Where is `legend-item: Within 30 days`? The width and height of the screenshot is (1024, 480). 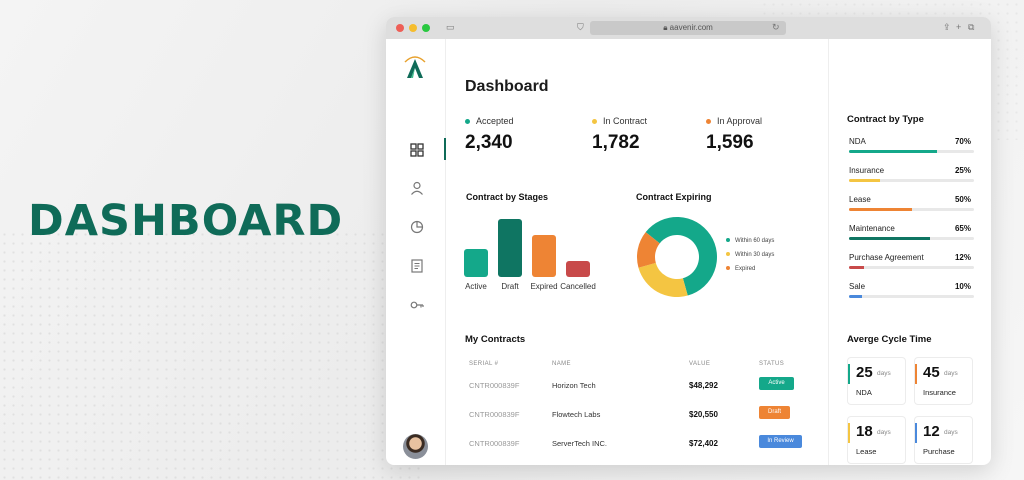
legend-item: Within 30 days is located at coordinates (776, 255).